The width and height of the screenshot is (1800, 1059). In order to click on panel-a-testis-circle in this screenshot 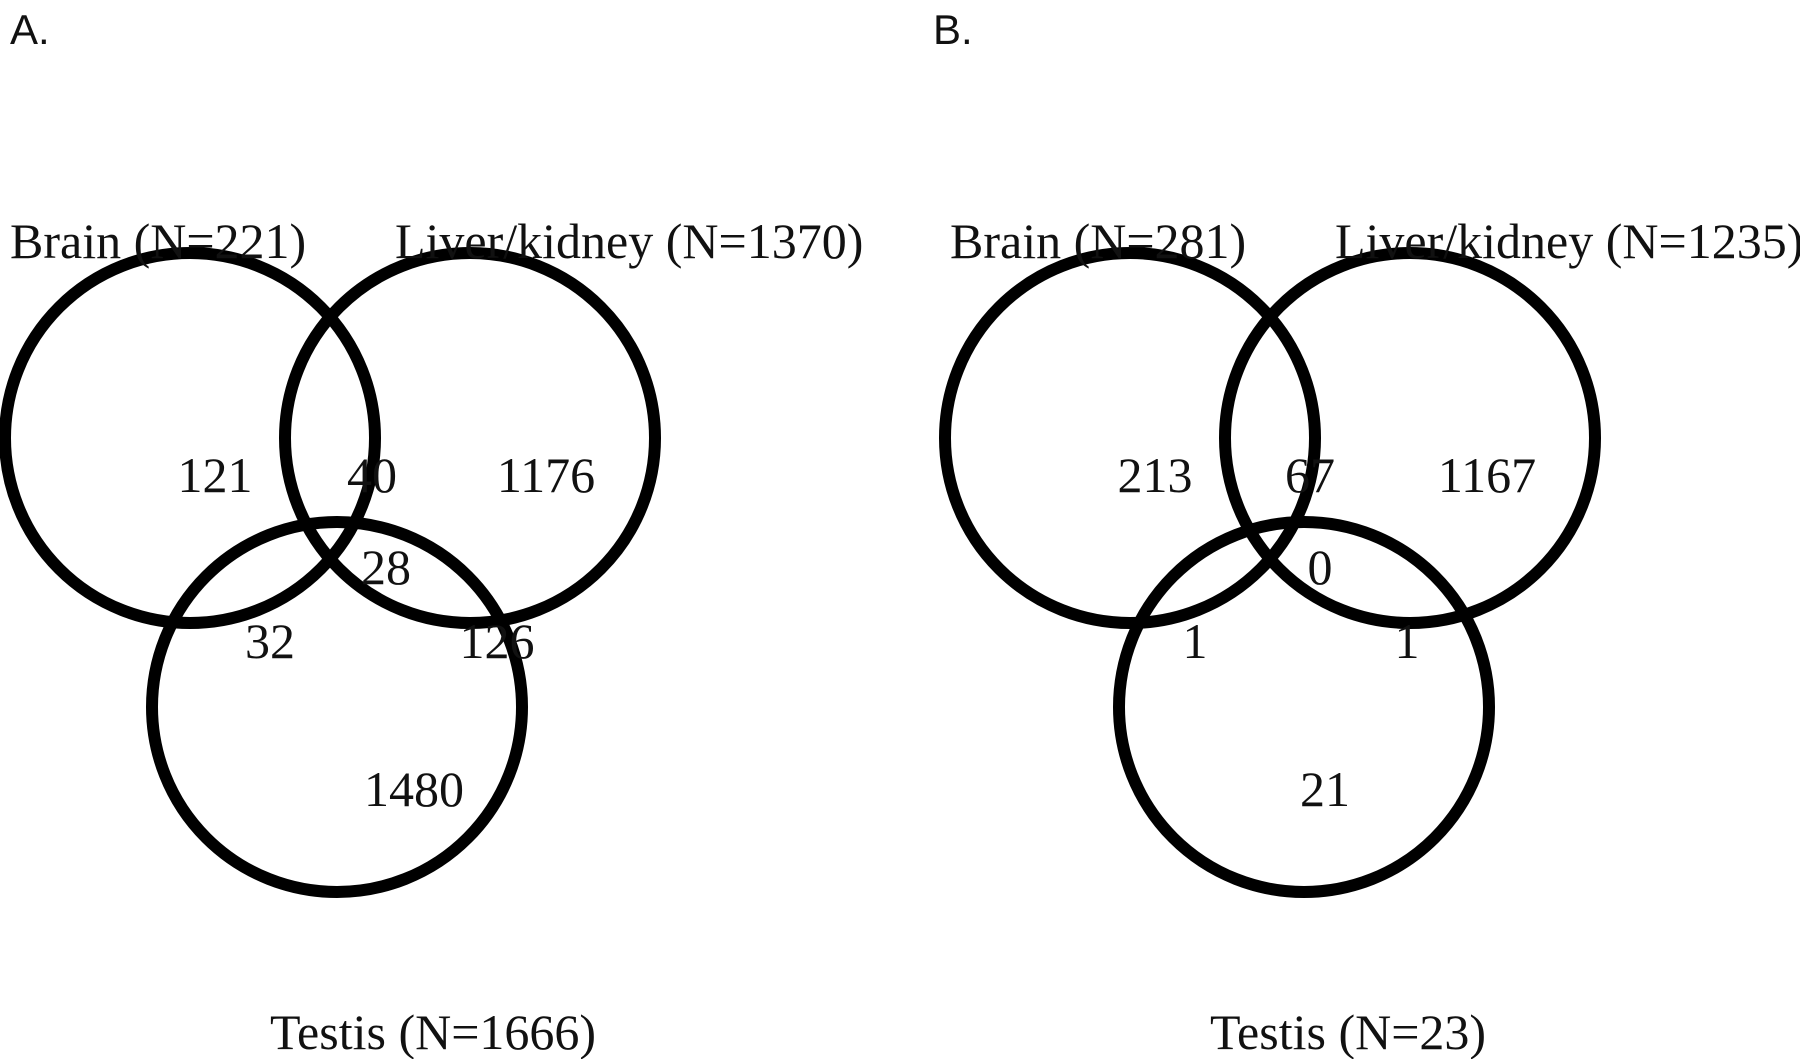, I will do `click(337, 707)`.